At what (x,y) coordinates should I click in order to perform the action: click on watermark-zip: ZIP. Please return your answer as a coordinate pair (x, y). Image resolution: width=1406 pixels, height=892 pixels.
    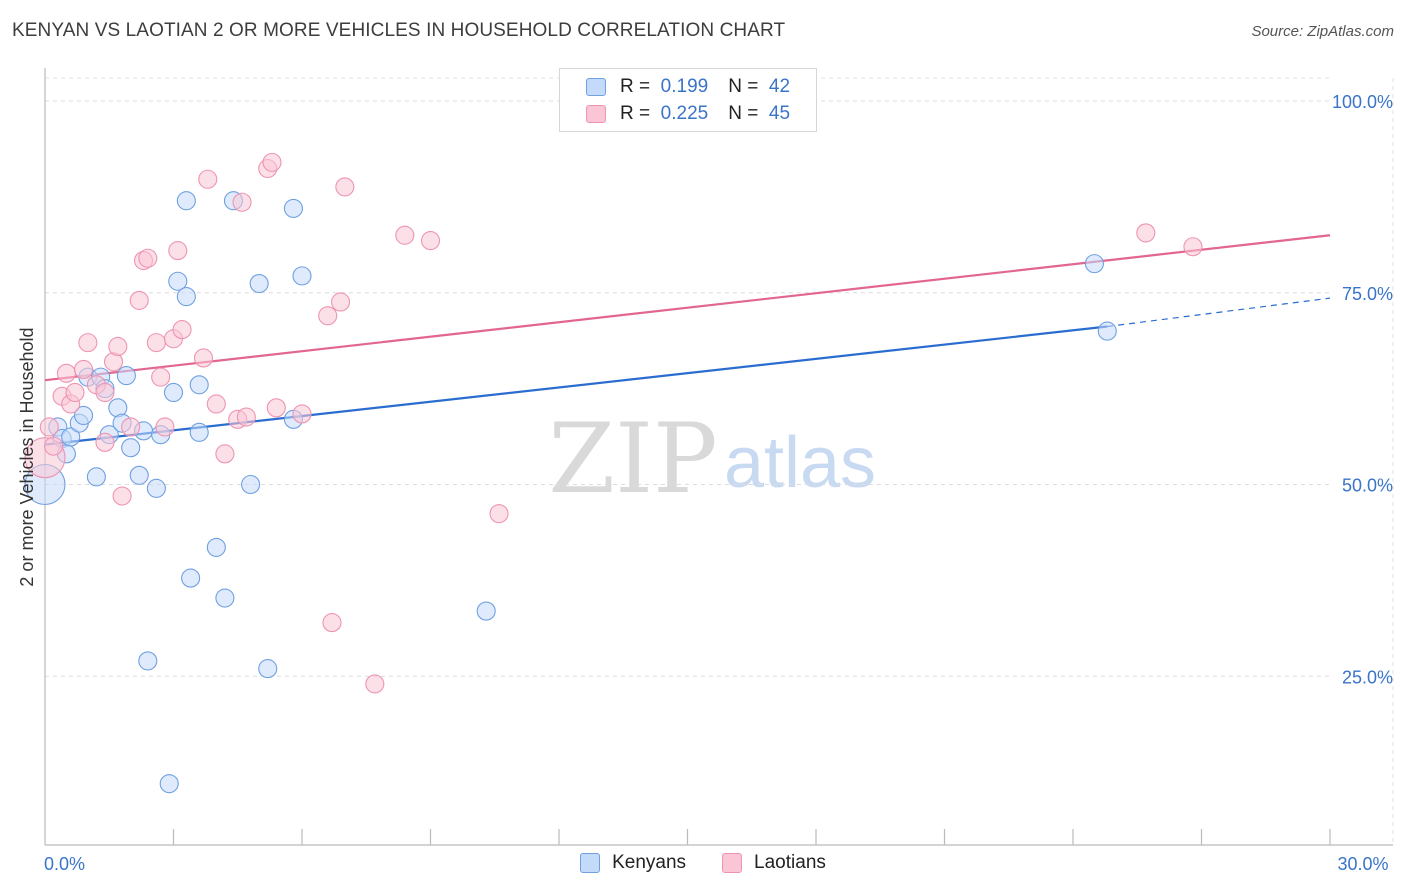
    Looking at the image, I should click on (632, 459).